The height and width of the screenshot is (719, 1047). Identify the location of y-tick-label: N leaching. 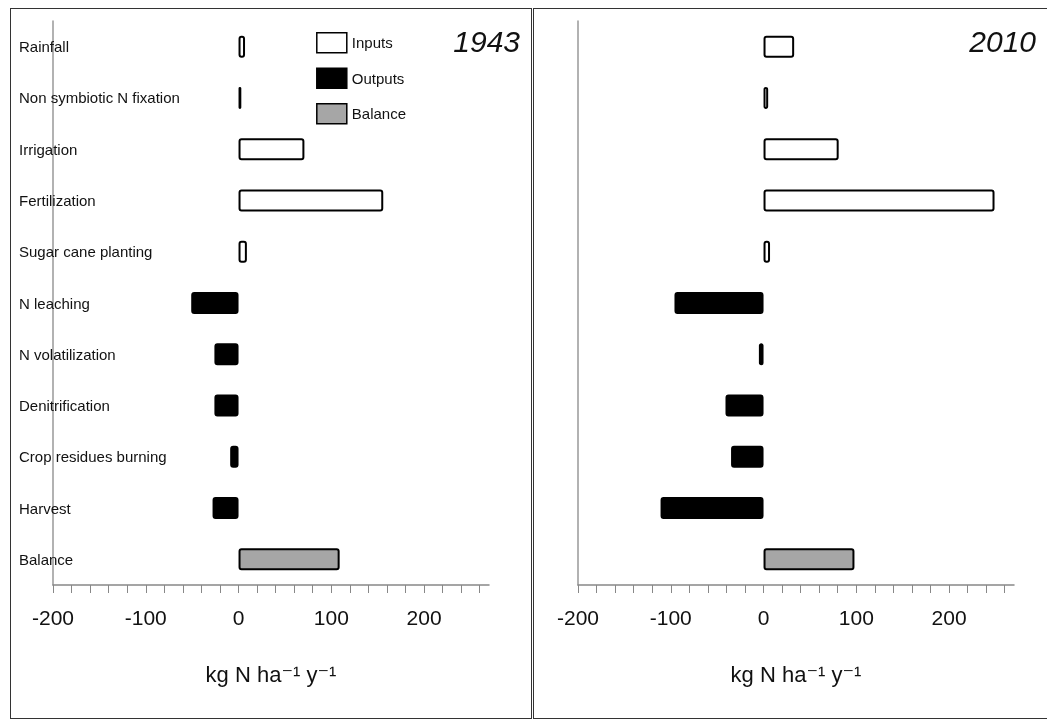
(54, 303).